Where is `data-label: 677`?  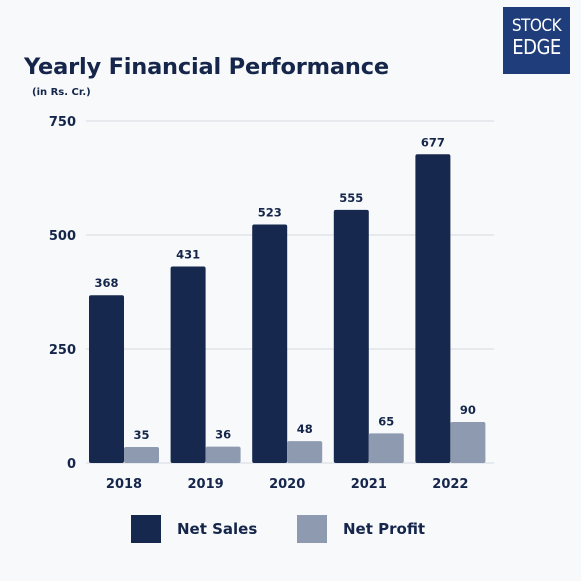 data-label: 677 is located at coordinates (433, 142).